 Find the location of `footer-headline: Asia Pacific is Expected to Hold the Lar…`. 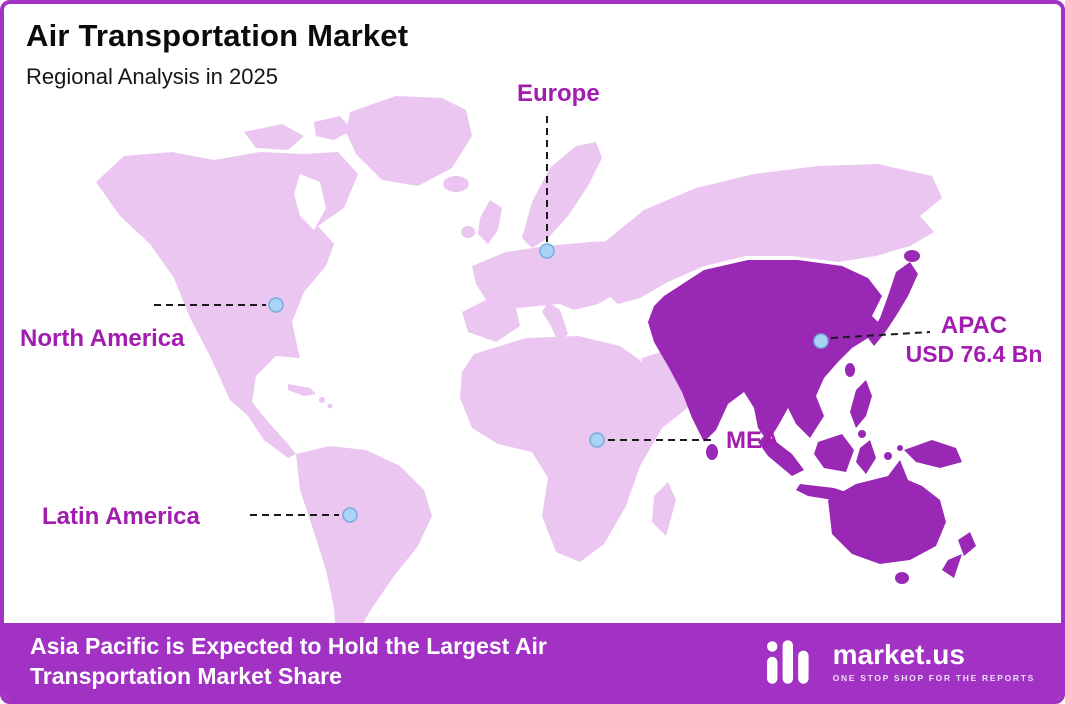

footer-headline: Asia Pacific is Expected to Hold the Lar… is located at coordinates (288, 660).